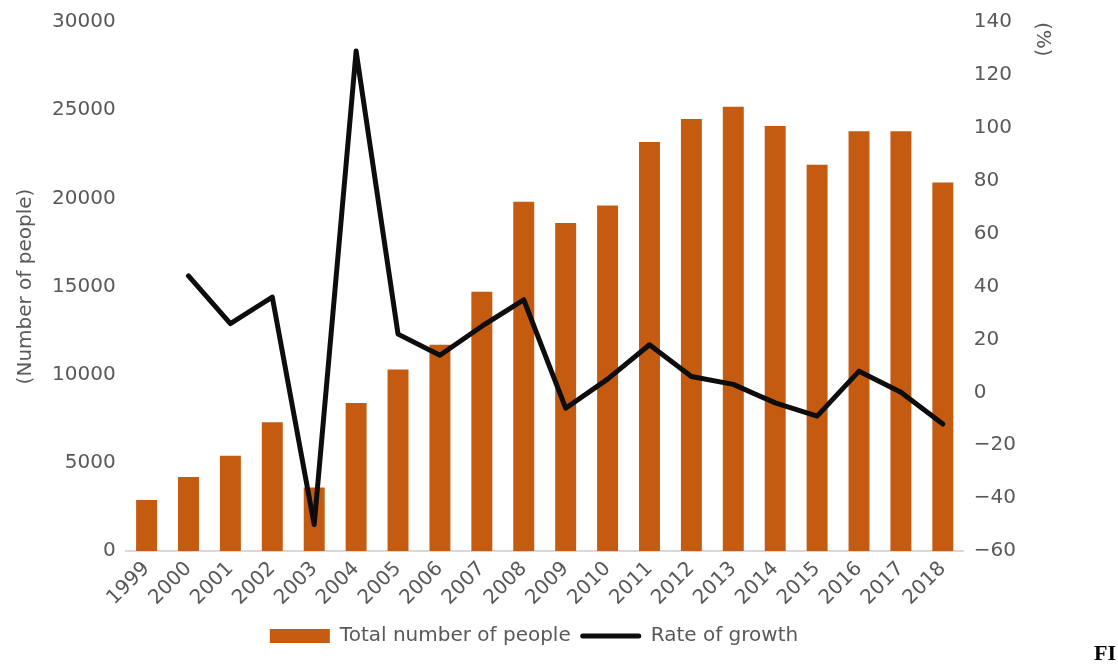  Describe the element at coordinates (84, 372) in the screenshot. I see `y-tick-label: 10000` at that location.